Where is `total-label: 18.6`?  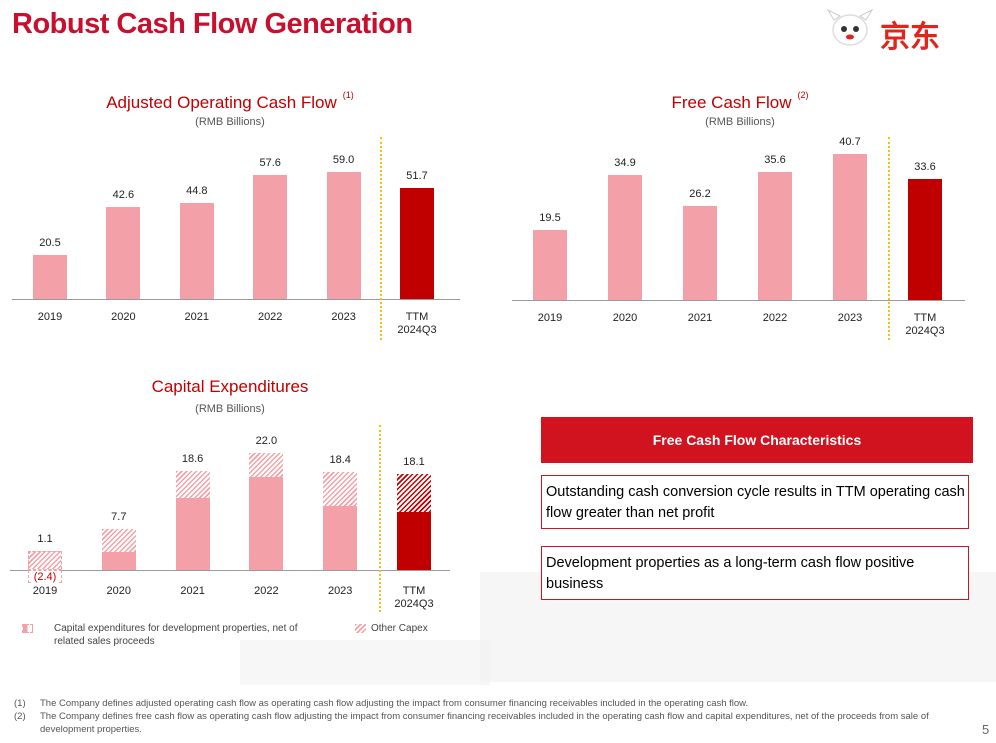 total-label: 18.6 is located at coordinates (192, 459).